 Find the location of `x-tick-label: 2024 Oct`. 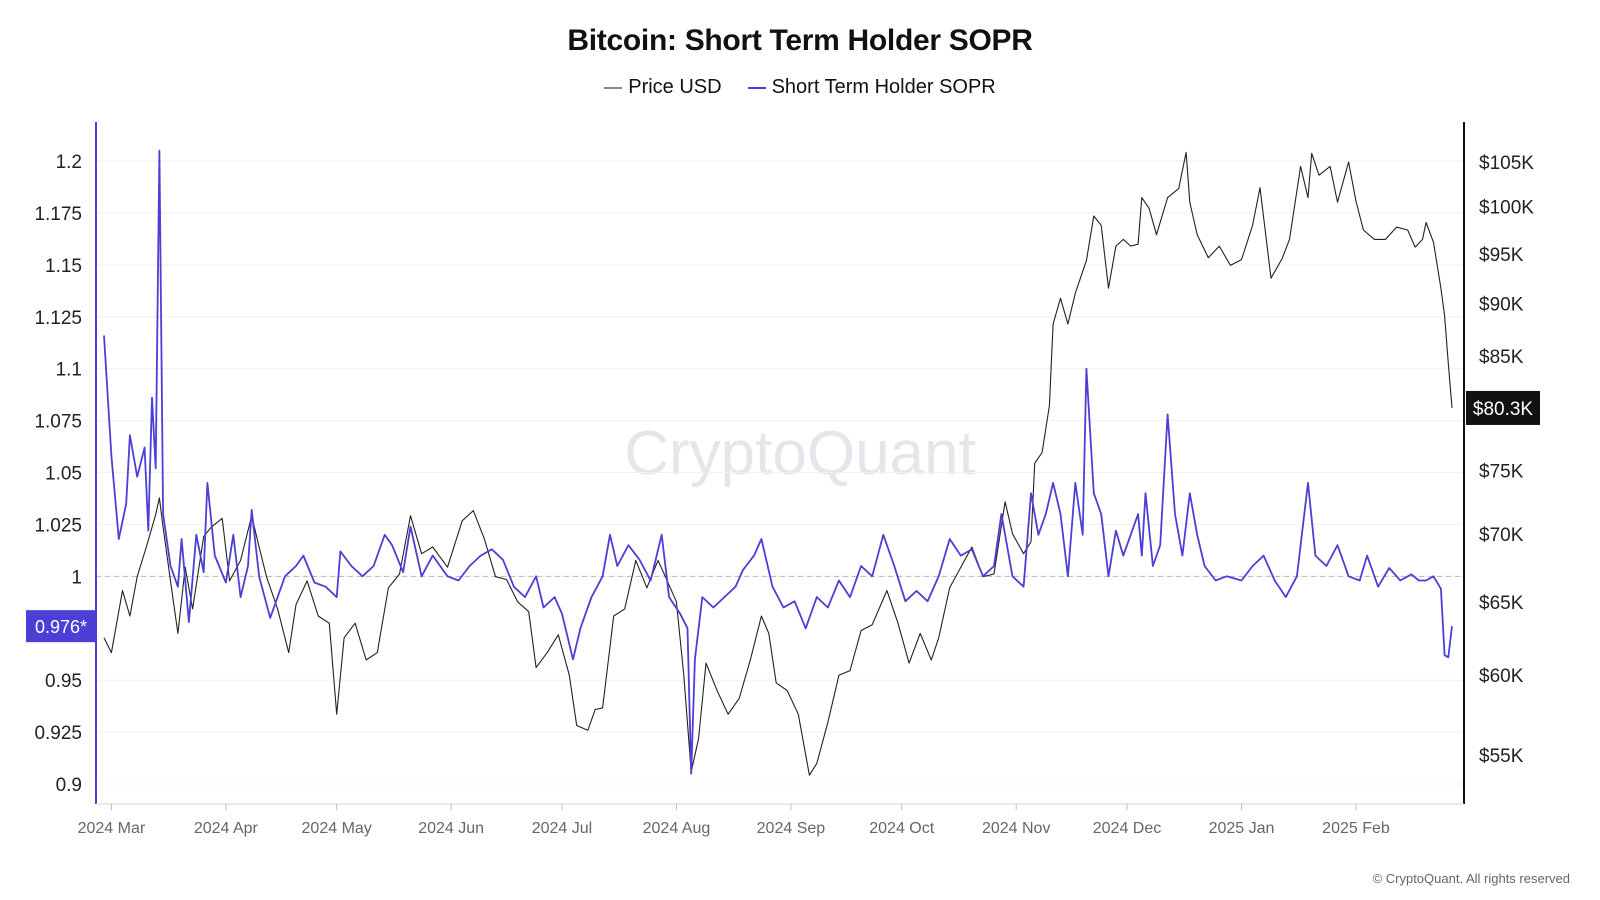

x-tick-label: 2024 Oct is located at coordinates (901, 828).